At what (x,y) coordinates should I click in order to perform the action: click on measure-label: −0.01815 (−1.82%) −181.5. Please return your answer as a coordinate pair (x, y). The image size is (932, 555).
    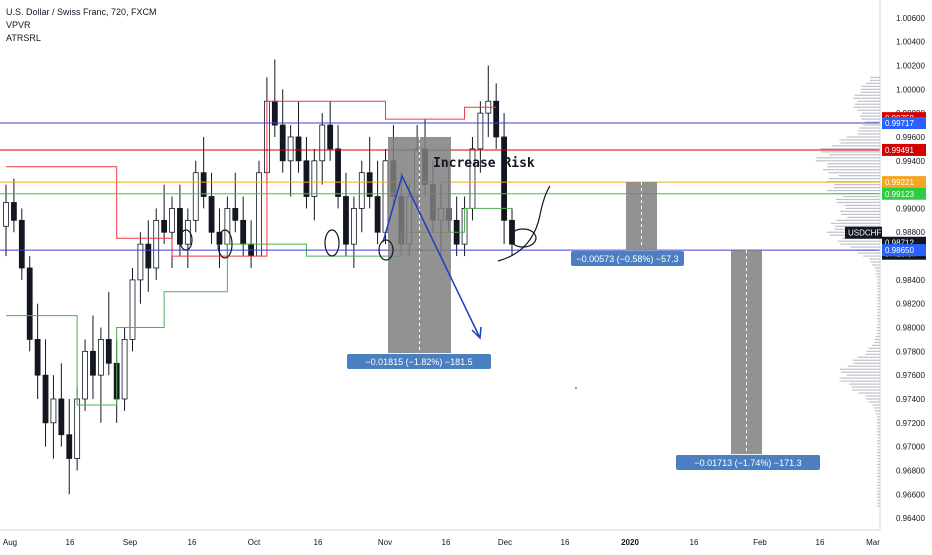
    Looking at the image, I should click on (418, 362).